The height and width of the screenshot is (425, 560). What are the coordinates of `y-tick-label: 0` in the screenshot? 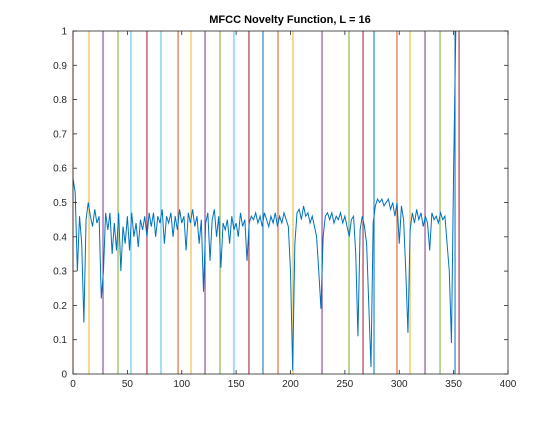 It's located at (64, 375).